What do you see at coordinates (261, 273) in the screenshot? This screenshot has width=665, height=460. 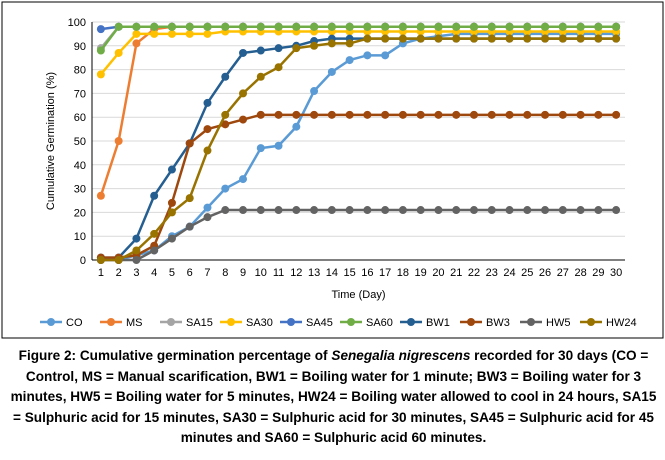 I see `x-tick-label: 10` at bounding box center [261, 273].